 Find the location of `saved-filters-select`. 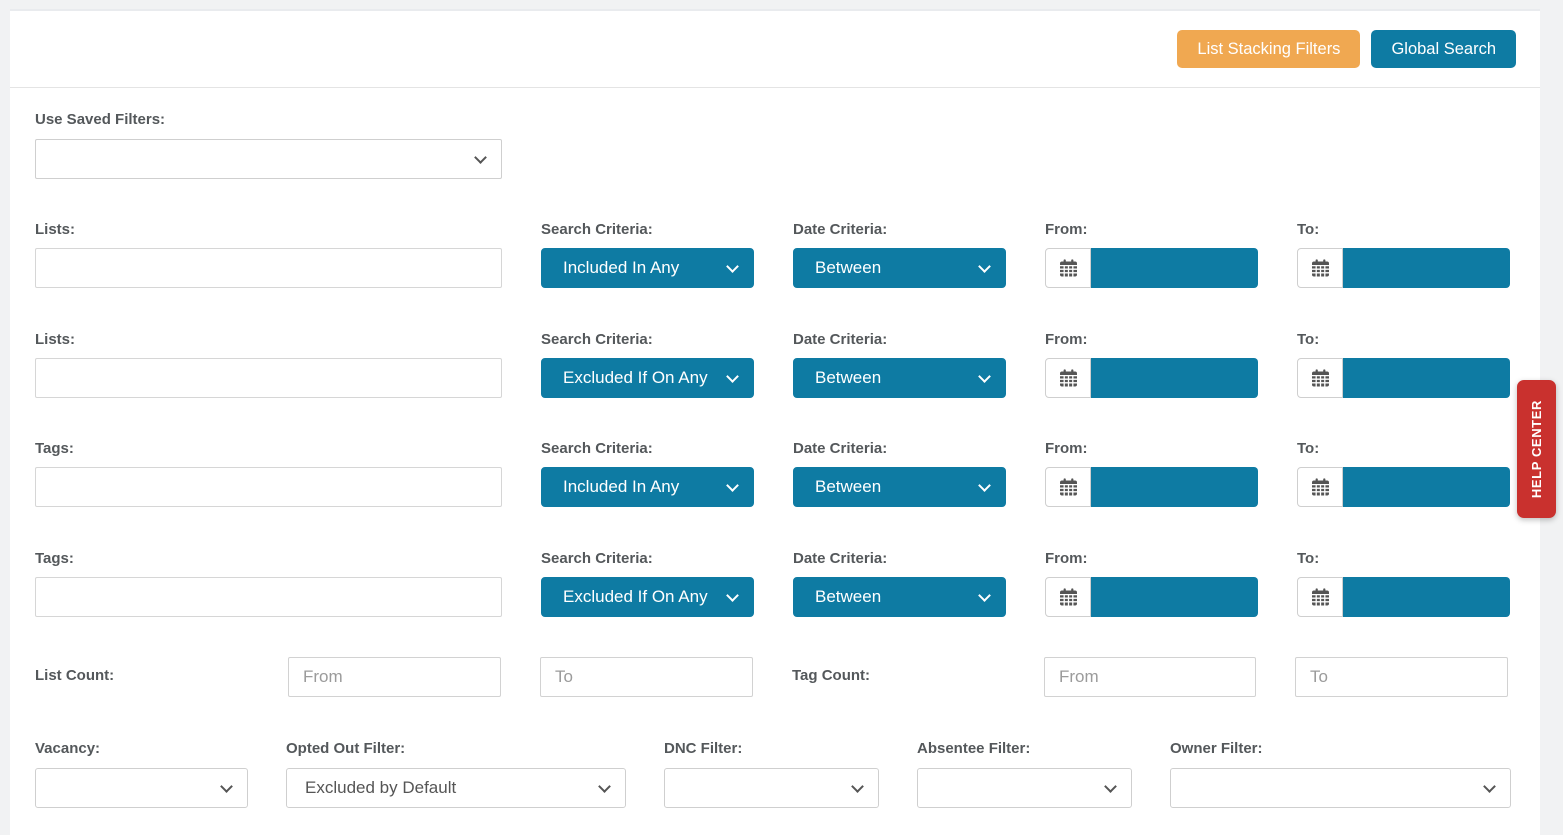

saved-filters-select is located at coordinates (268, 159).